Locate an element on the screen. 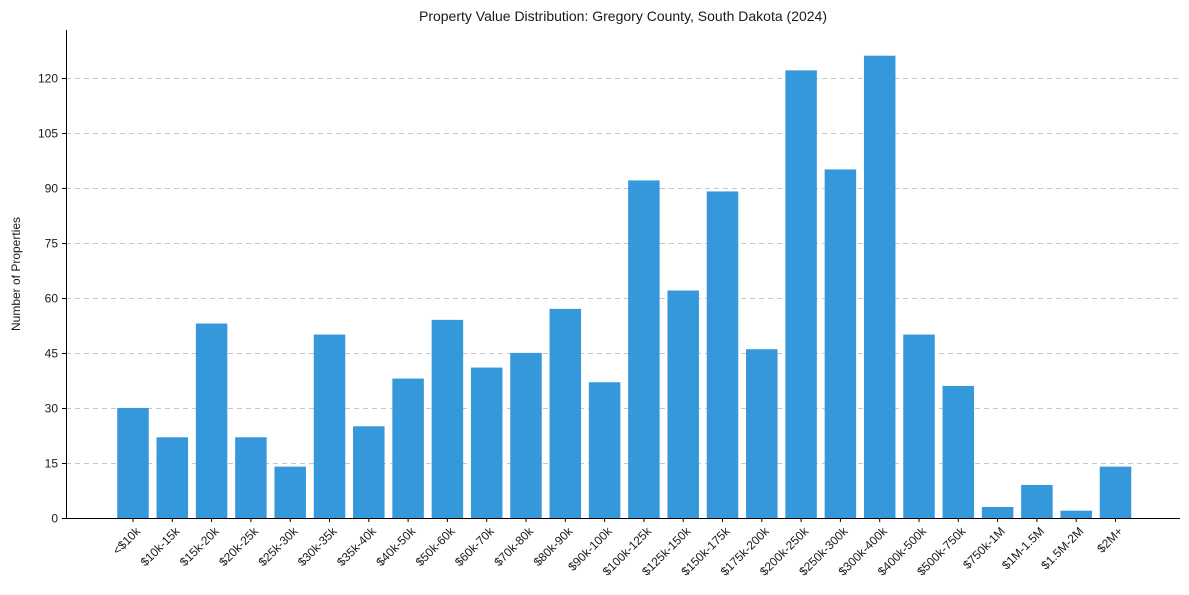 This screenshot has height=595, width=1189. y-tick-label: 105 is located at coordinates (48, 134).